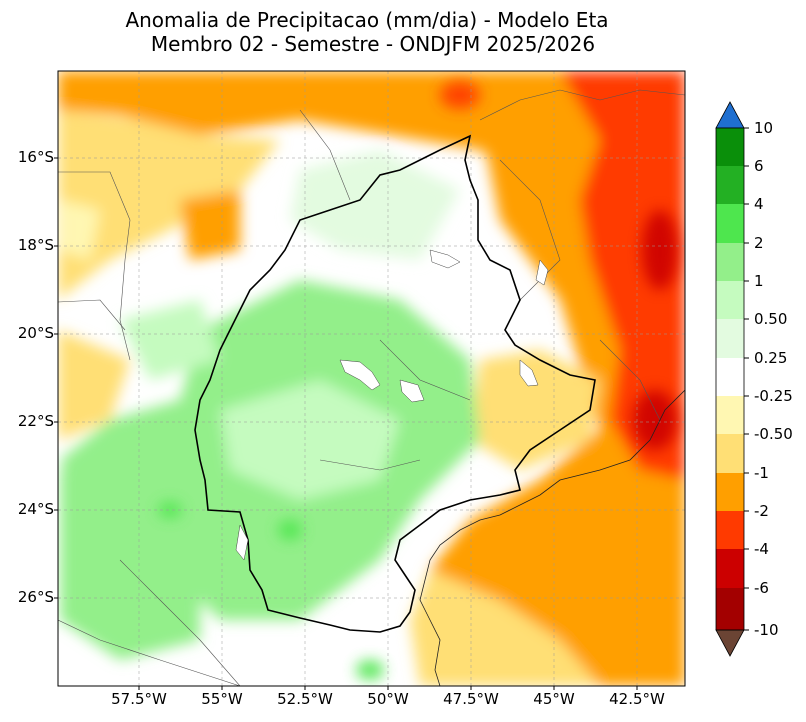 The image size is (806, 722). I want to click on colorbar-label: 10, so click(764, 128).